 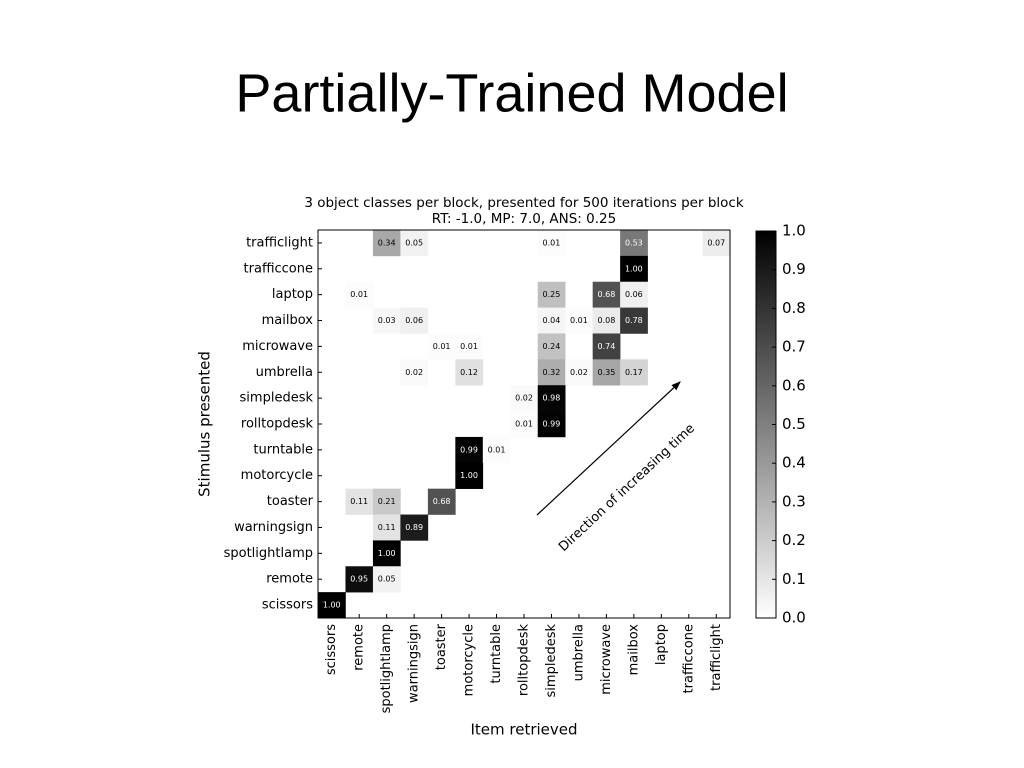 What do you see at coordinates (578, 652) in the screenshot?
I see `x-tick-label: umbrella` at bounding box center [578, 652].